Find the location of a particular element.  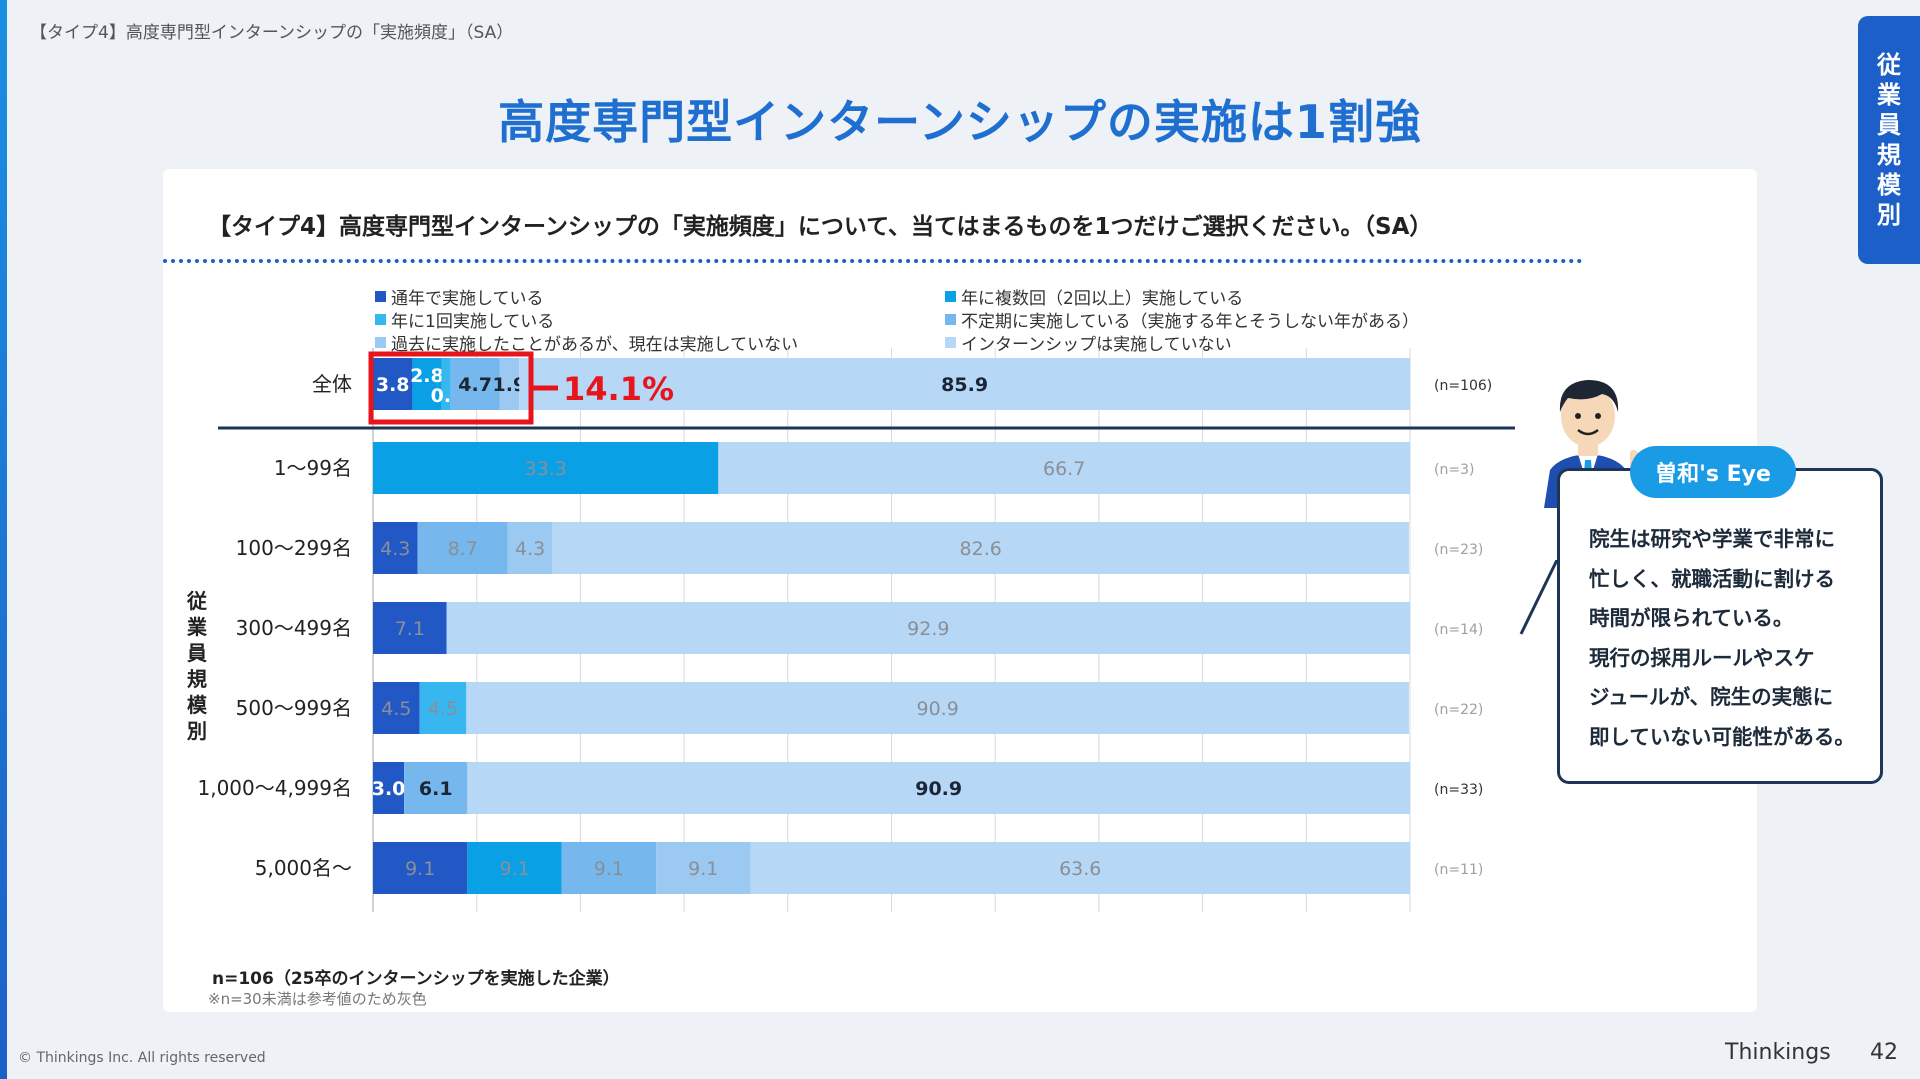

legend-item: インターンシップは実施していない is located at coordinates (1088, 342).